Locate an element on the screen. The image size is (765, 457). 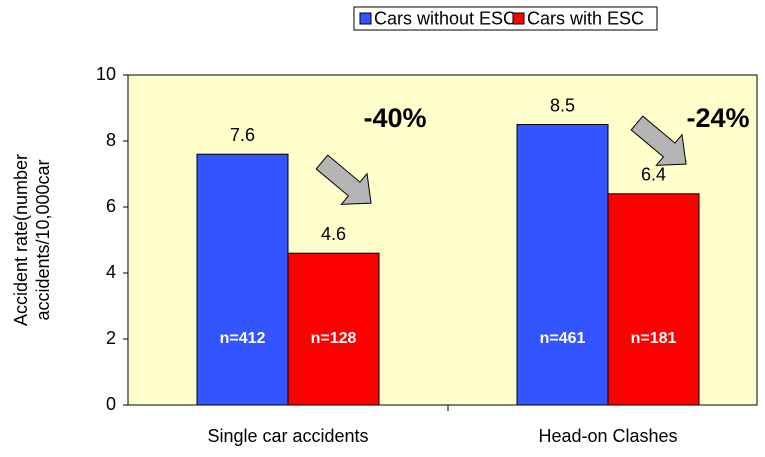
y-tick-label: 2 is located at coordinates (111, 338).